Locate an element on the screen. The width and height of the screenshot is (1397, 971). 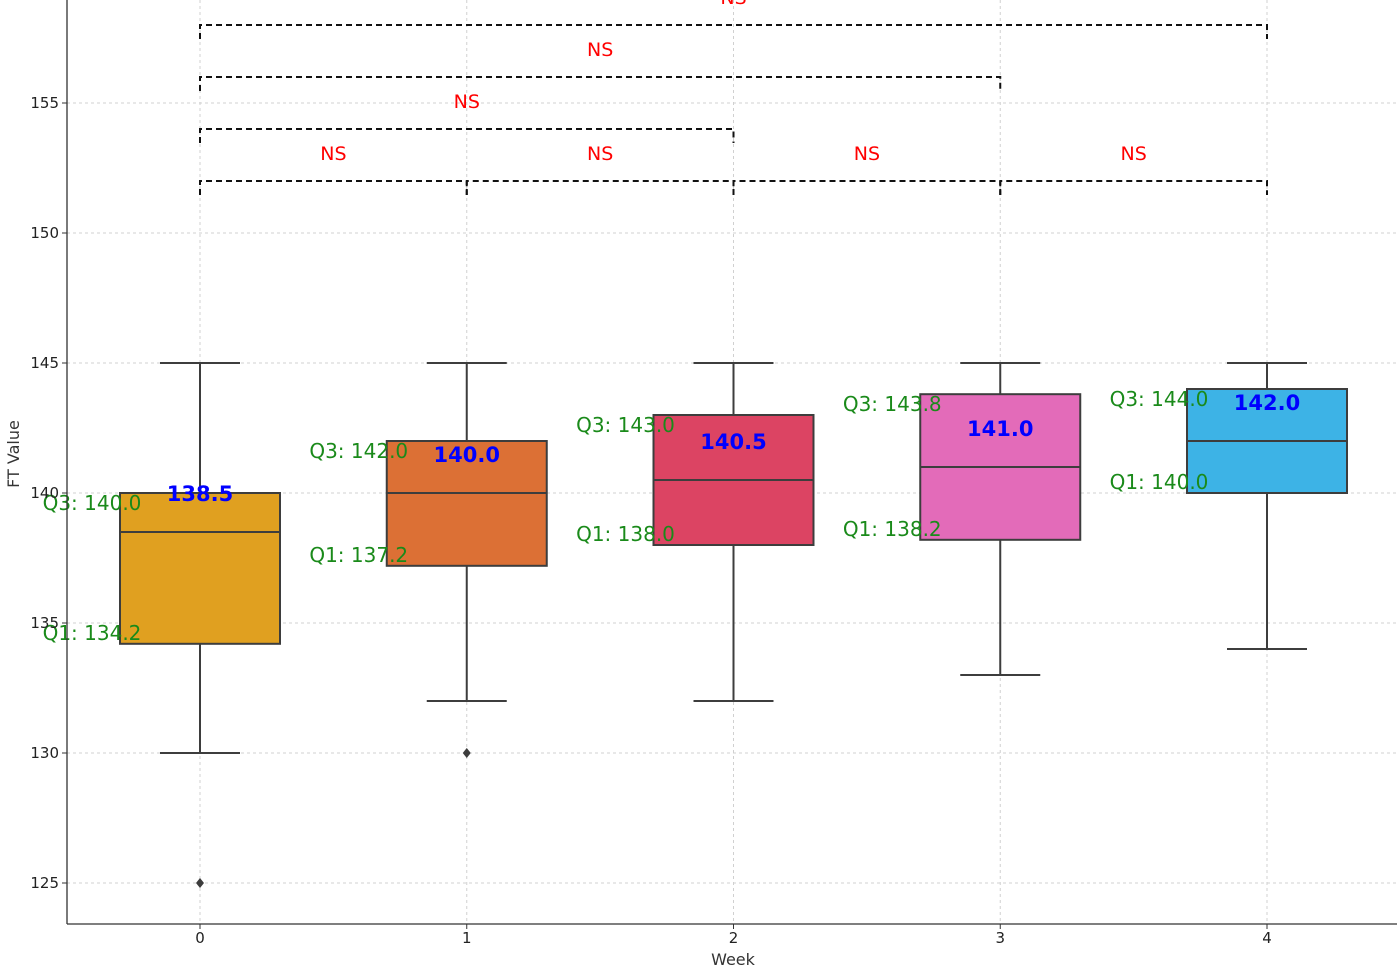
median-label: 141.0 is located at coordinates (1000, 429).